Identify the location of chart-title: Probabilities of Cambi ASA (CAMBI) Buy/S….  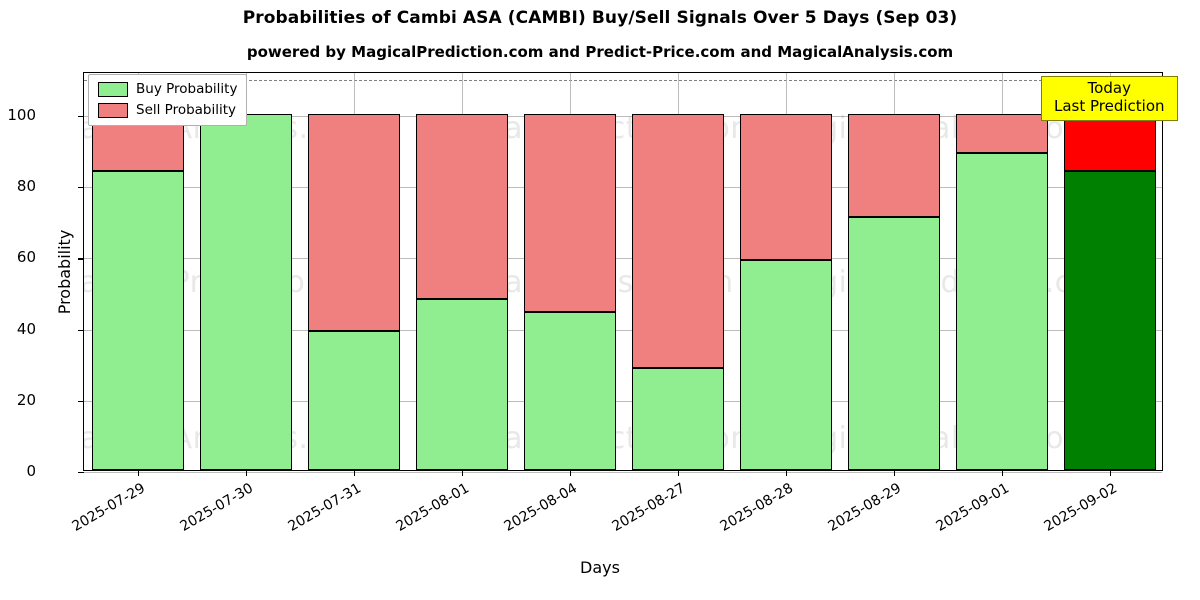
(600, 18).